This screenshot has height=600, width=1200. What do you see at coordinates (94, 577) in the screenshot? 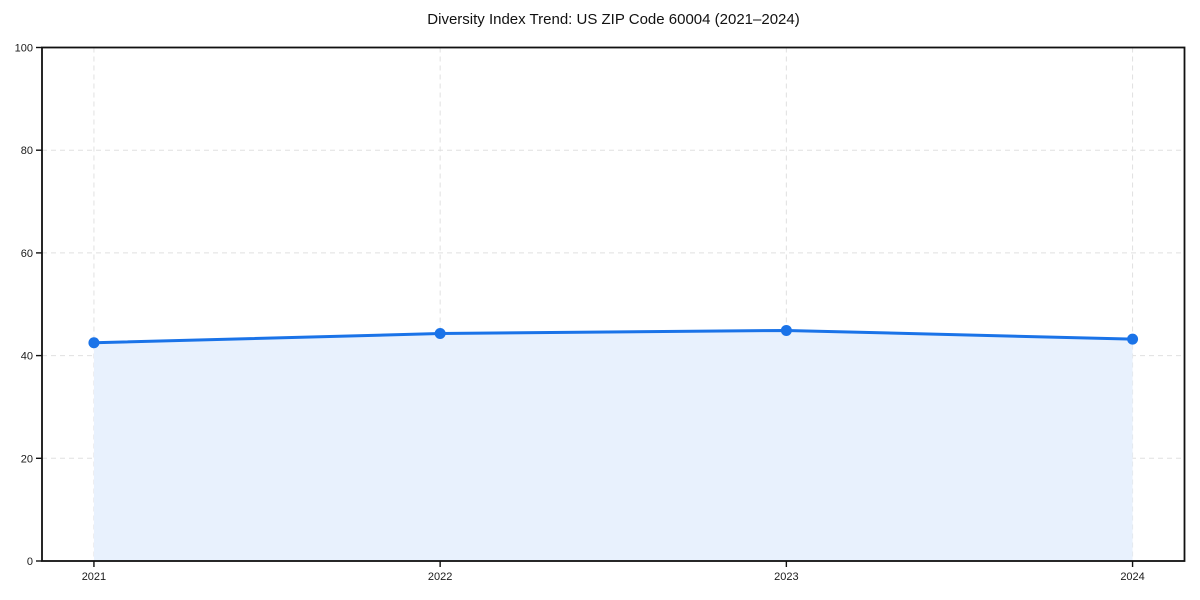
I see `x-tick-label: 2021` at bounding box center [94, 577].